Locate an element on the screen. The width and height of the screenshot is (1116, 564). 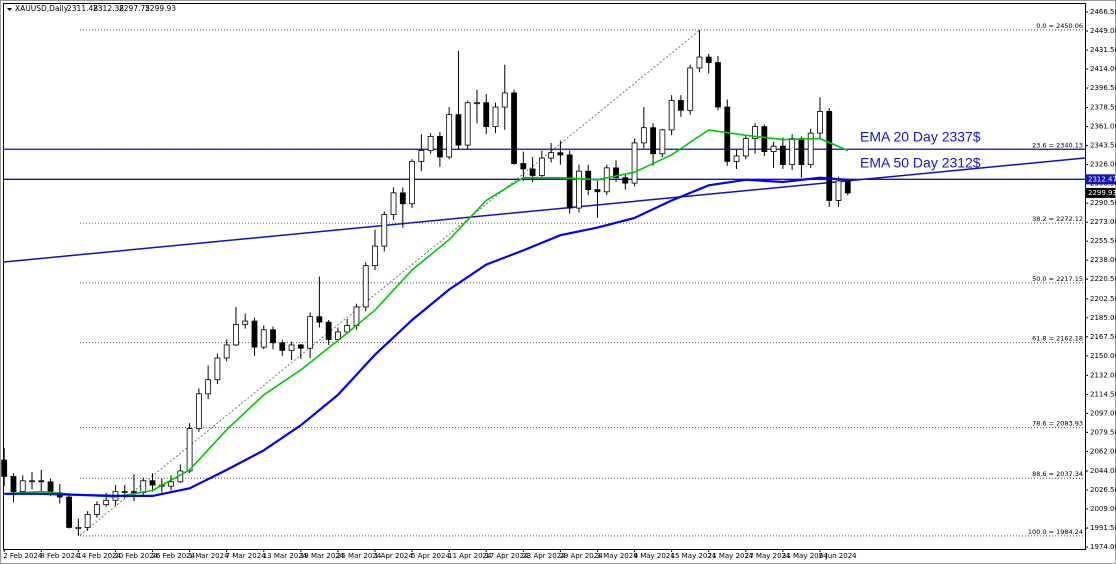
price-box is located at coordinates (1100, 192).